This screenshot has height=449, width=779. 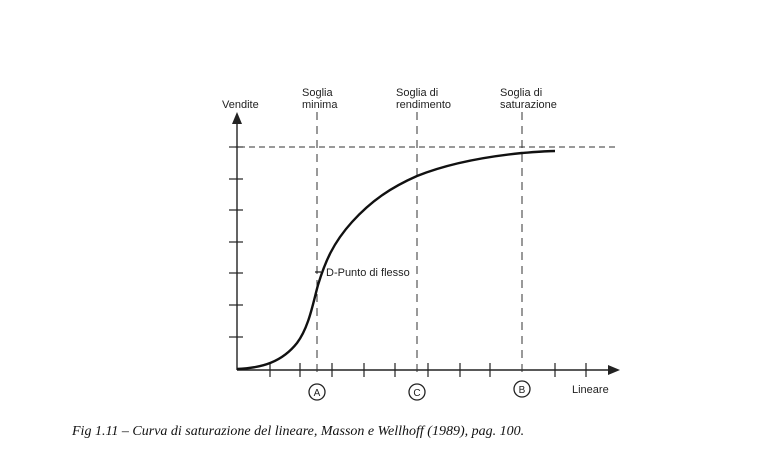 I want to click on threshold-b-label-line1: Soglia di, so click(x=521, y=93).